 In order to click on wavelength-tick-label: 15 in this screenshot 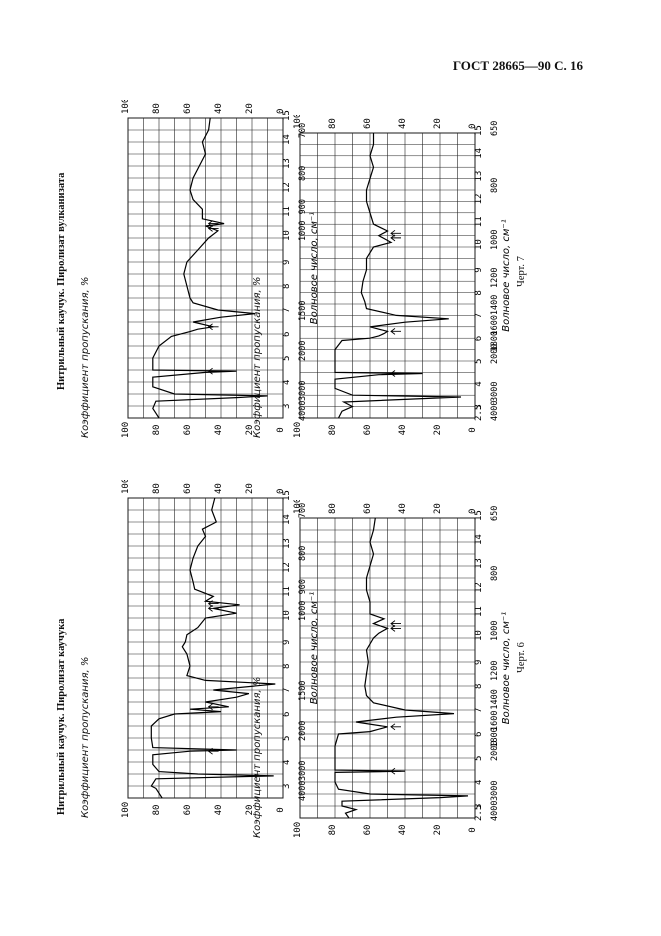, I will do `click(287, 495)`.